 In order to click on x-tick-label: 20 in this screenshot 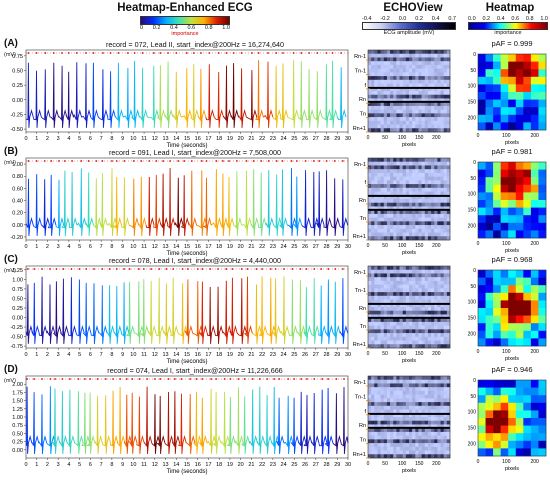, I will do `click(241, 465)`.